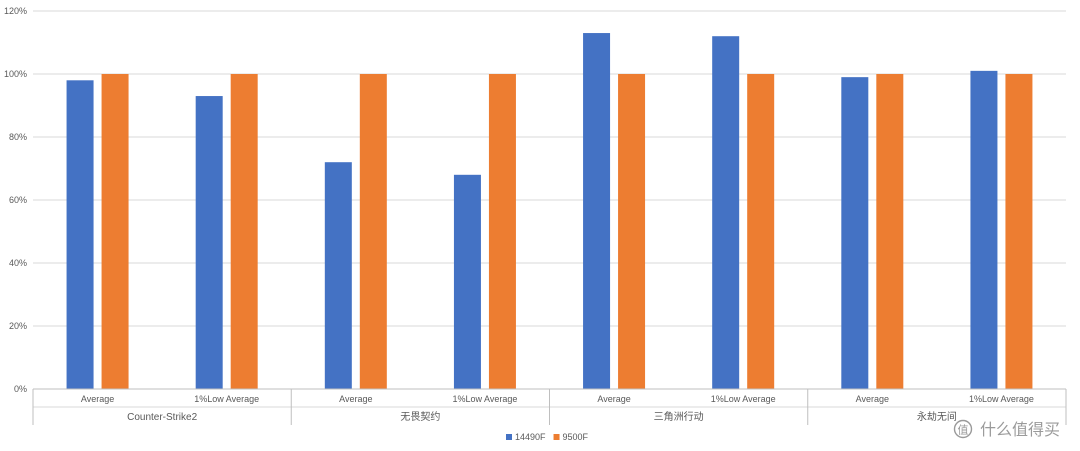 The height and width of the screenshot is (451, 1080). I want to click on legend-swatch-14490F, so click(509, 437).